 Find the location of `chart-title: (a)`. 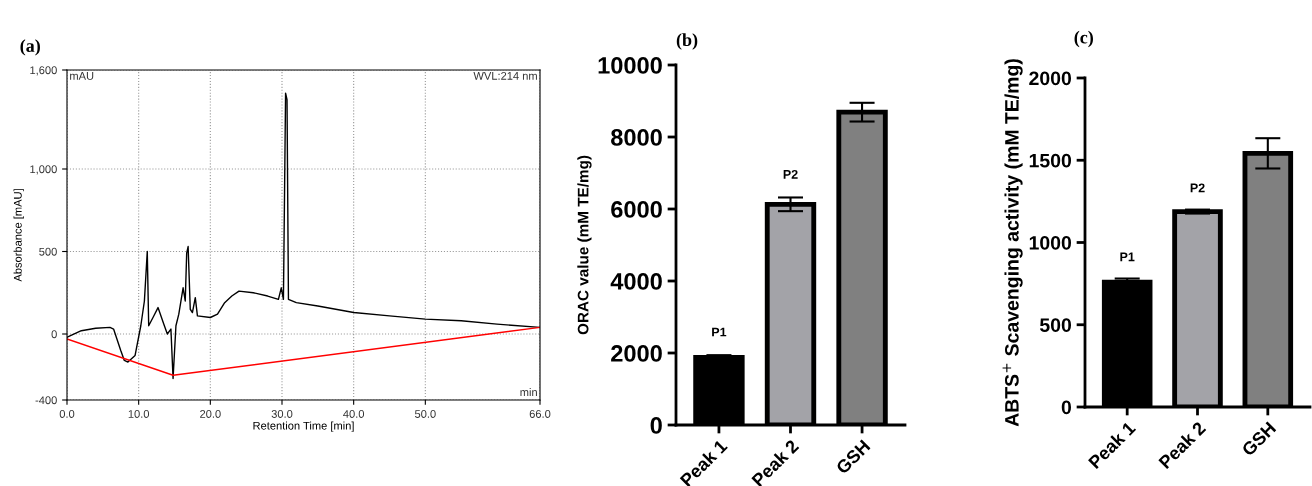

chart-title: (a) is located at coordinates (30, 47).